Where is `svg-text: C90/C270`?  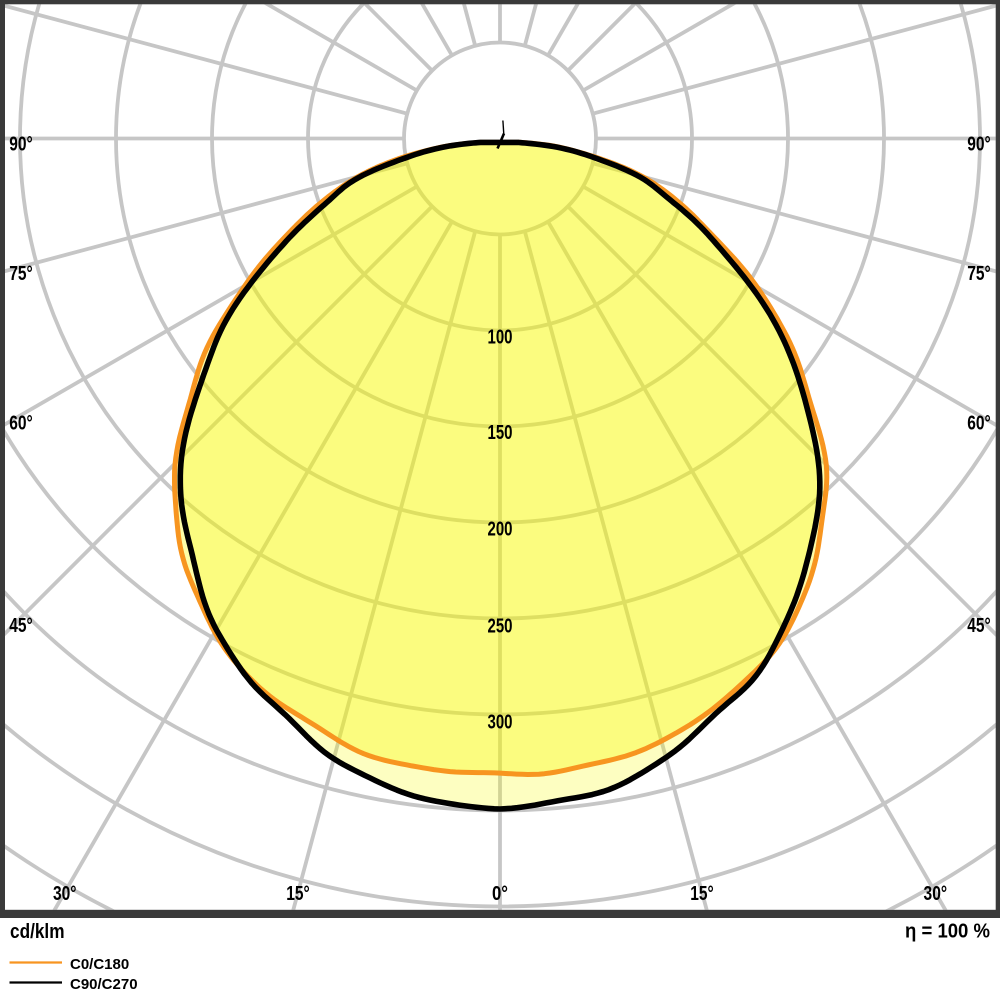 svg-text: C90/C270 is located at coordinates (104, 984).